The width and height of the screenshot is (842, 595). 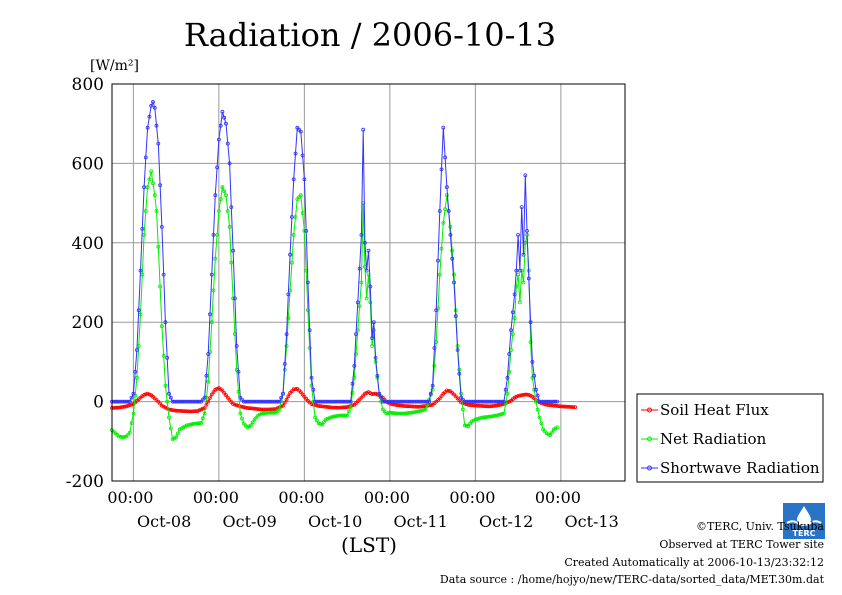 What do you see at coordinates (804, 523) in the screenshot?
I see `logo: TERC` at bounding box center [804, 523].